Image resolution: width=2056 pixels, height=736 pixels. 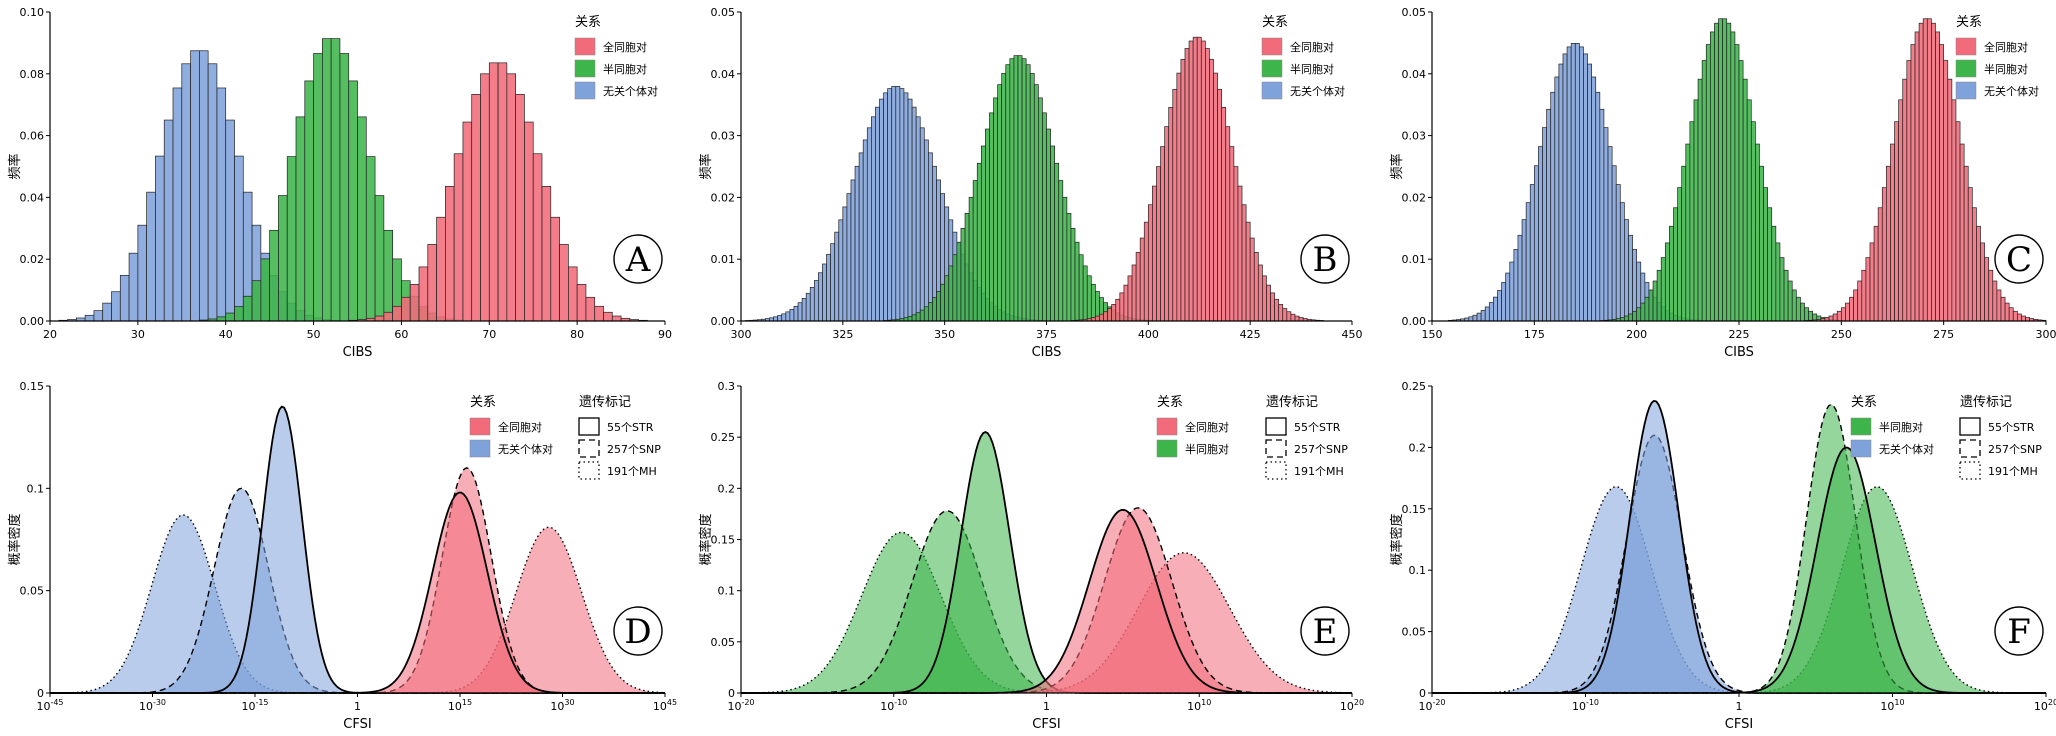 What do you see at coordinates (727, 386) in the screenshot?
I see `y-tick-label: 0.3` at bounding box center [727, 386].